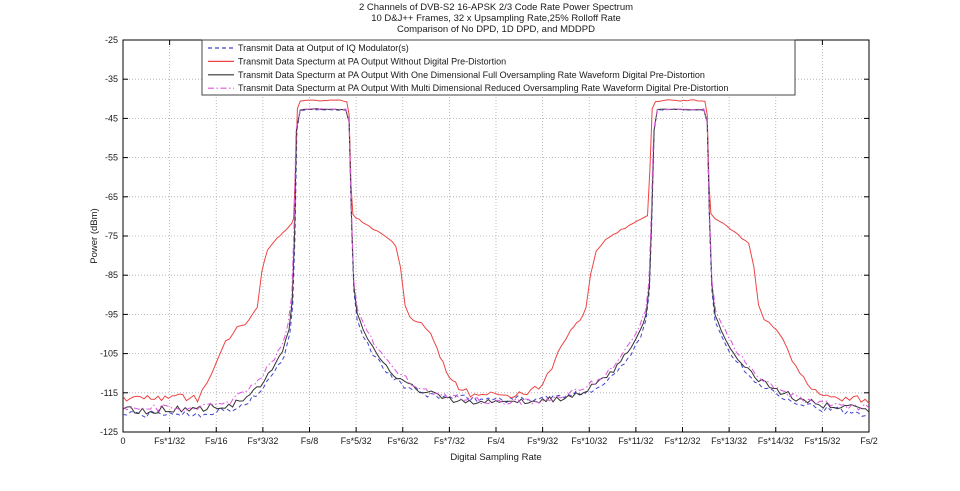 This screenshot has height=491, width=960. I want to click on x-tick-label: Fs*12/32, so click(682, 441).